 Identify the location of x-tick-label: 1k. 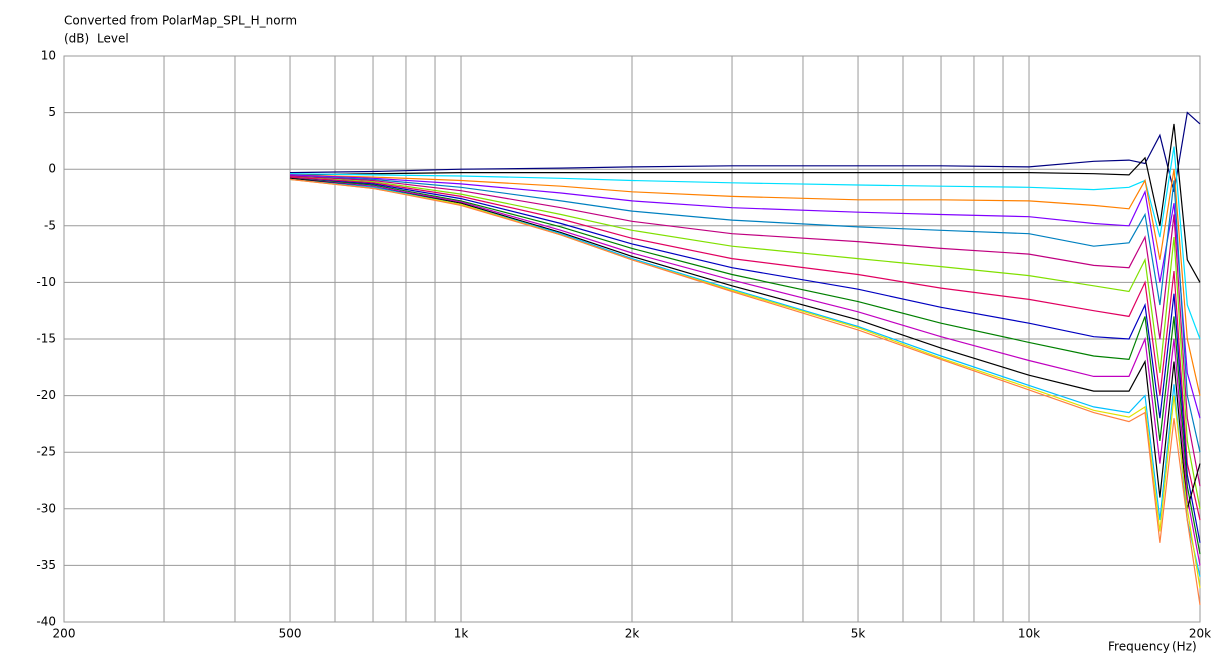
(461, 634).